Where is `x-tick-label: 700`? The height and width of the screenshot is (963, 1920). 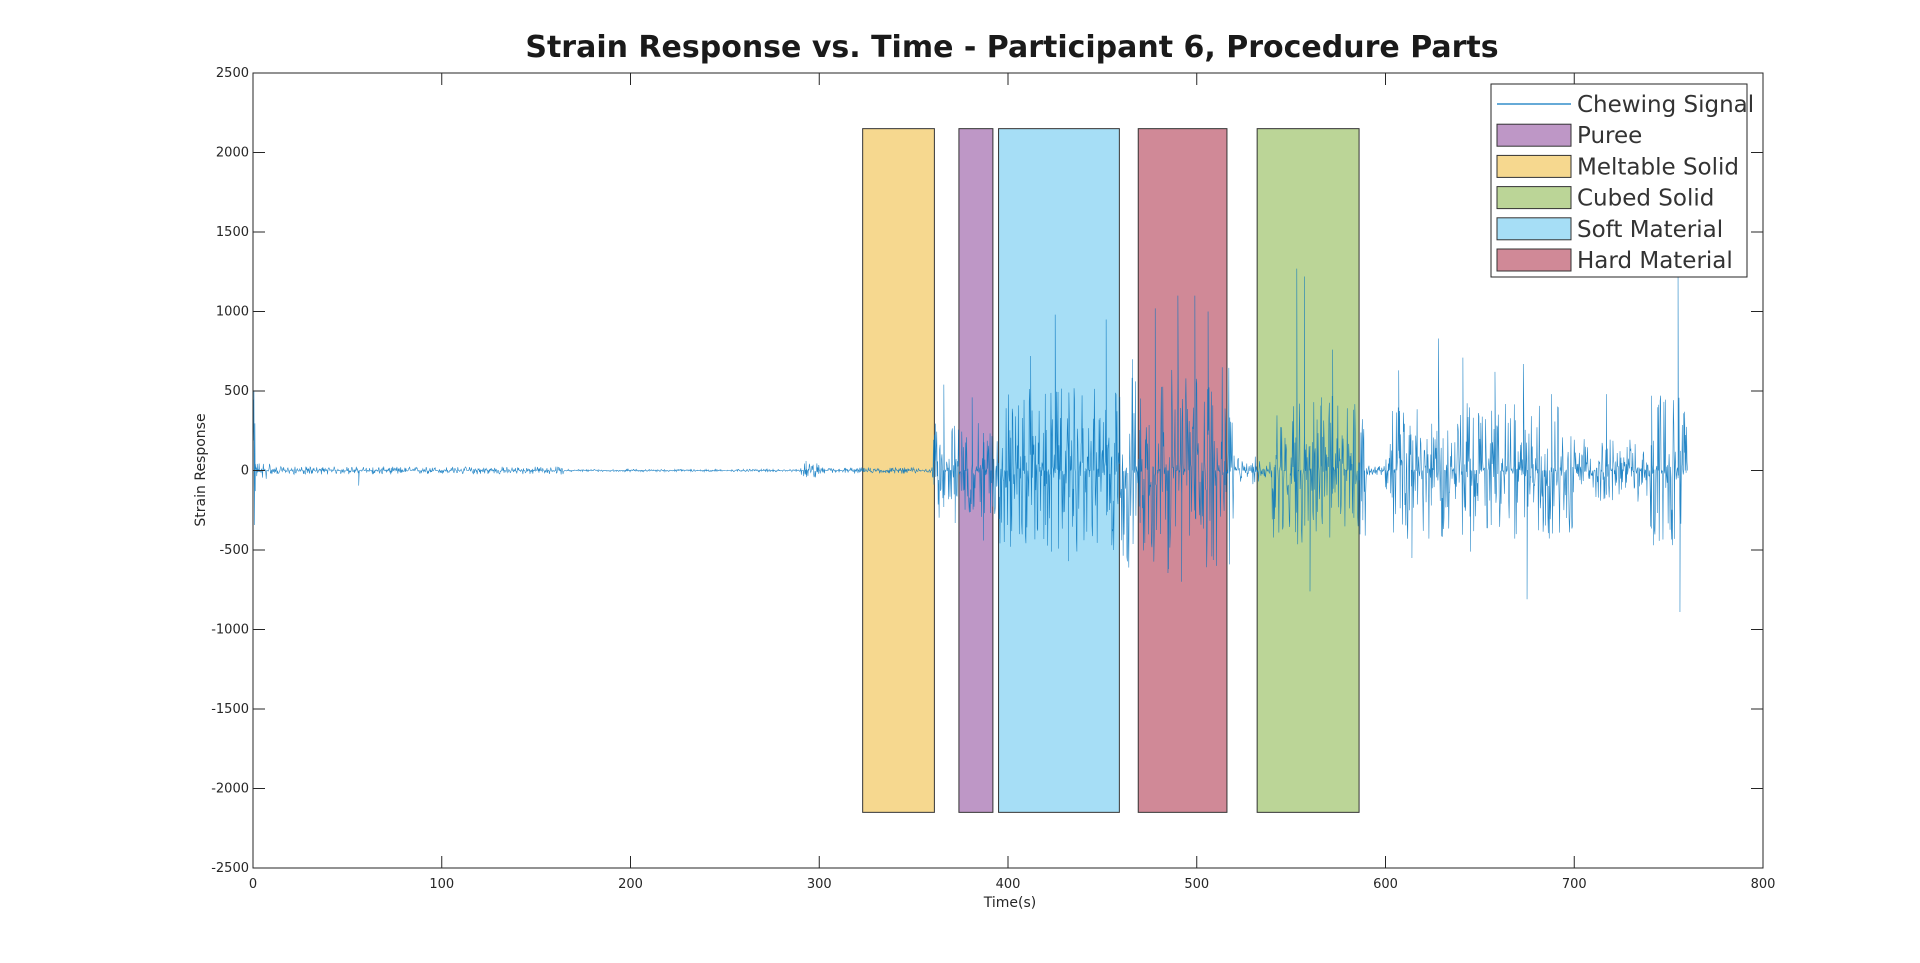
x-tick-label: 700 is located at coordinates (1574, 884).